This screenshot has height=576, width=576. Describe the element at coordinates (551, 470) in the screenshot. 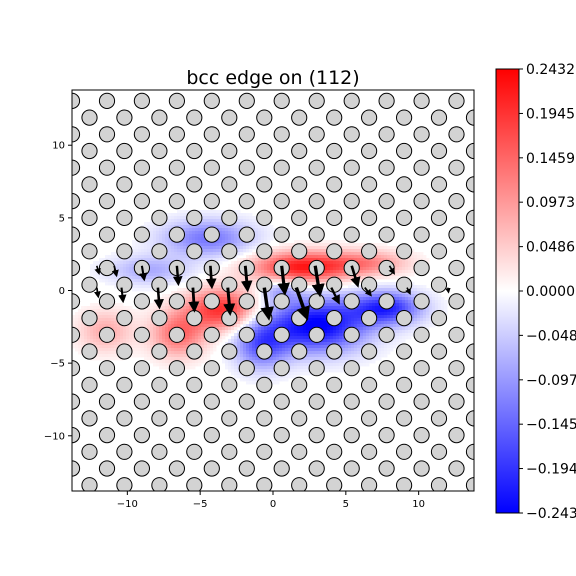

I see `colorbar-tick-label: −0.1945` at that location.